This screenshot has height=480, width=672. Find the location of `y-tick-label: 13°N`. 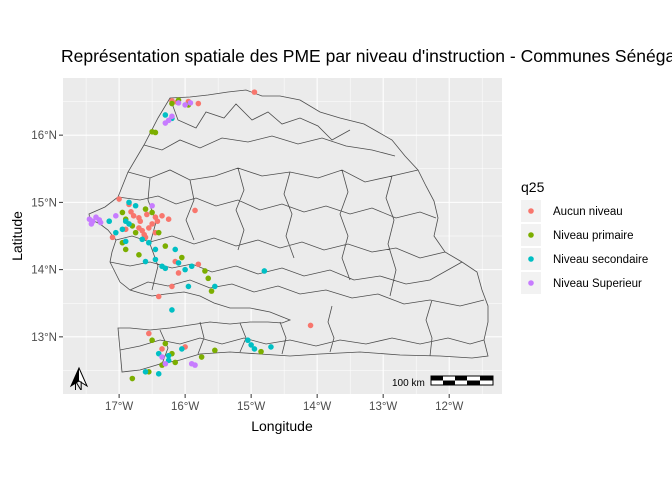

y-tick-label: 13°N is located at coordinates (44, 338).